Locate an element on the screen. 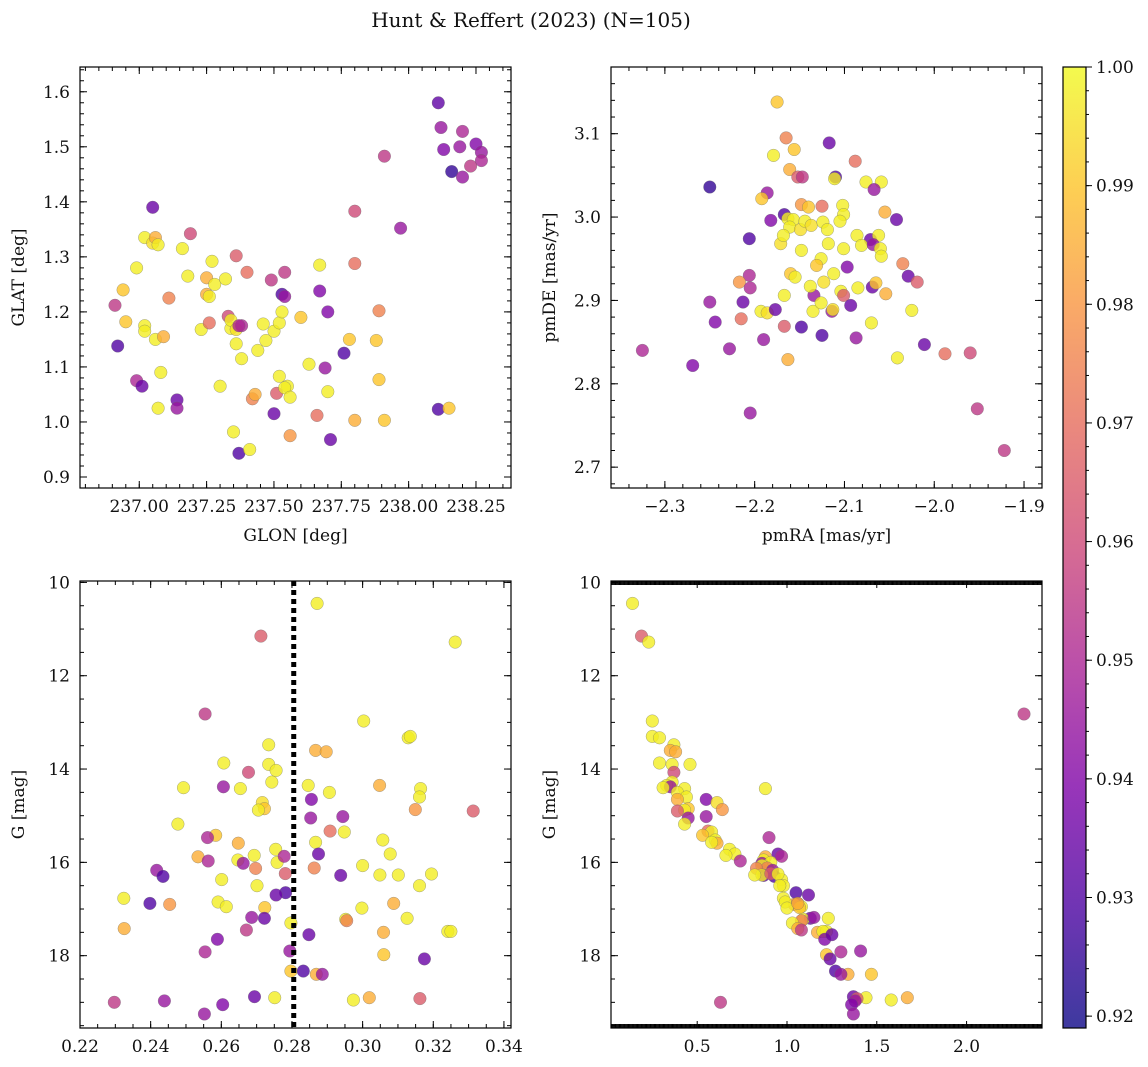 This screenshot has height=1067, width=1148. x-tick-label: −2.0 is located at coordinates (934, 507).